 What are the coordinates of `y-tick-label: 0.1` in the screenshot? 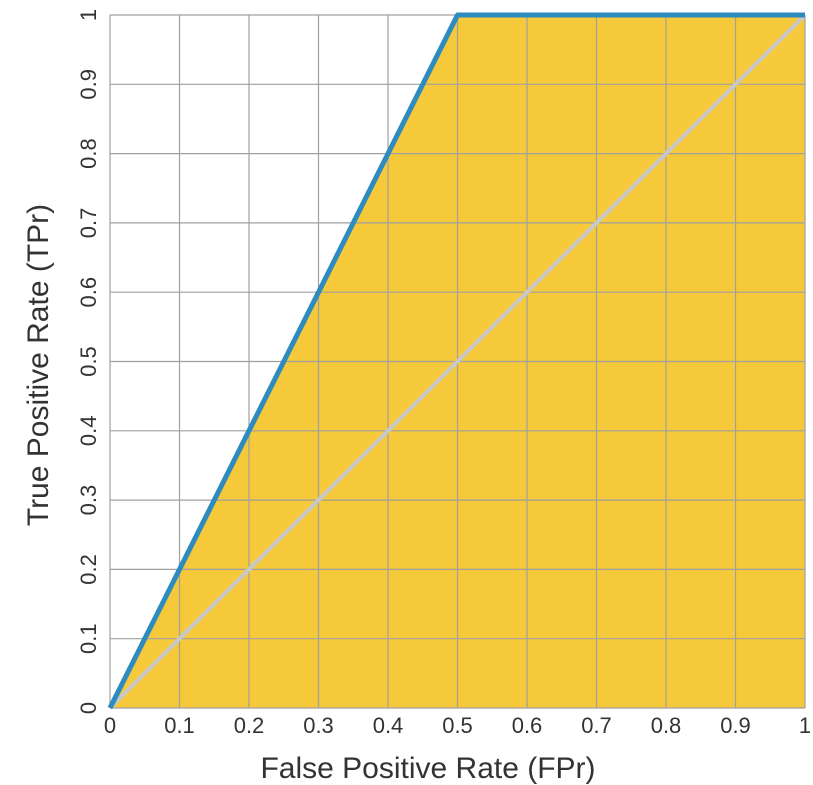 It's located at (88, 638).